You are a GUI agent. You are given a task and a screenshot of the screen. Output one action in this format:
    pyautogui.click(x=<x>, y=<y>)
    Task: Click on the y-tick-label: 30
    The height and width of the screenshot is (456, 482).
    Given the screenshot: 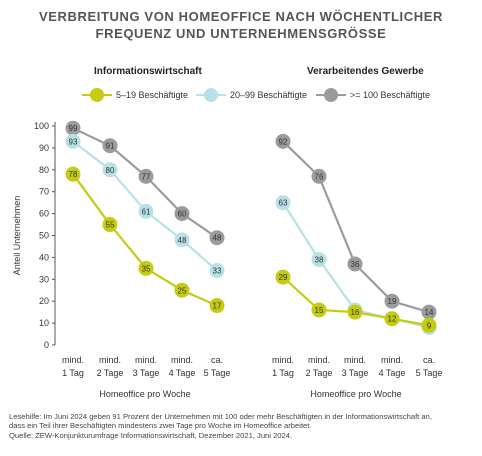 What is the action you would take?
    pyautogui.click(x=44, y=279)
    